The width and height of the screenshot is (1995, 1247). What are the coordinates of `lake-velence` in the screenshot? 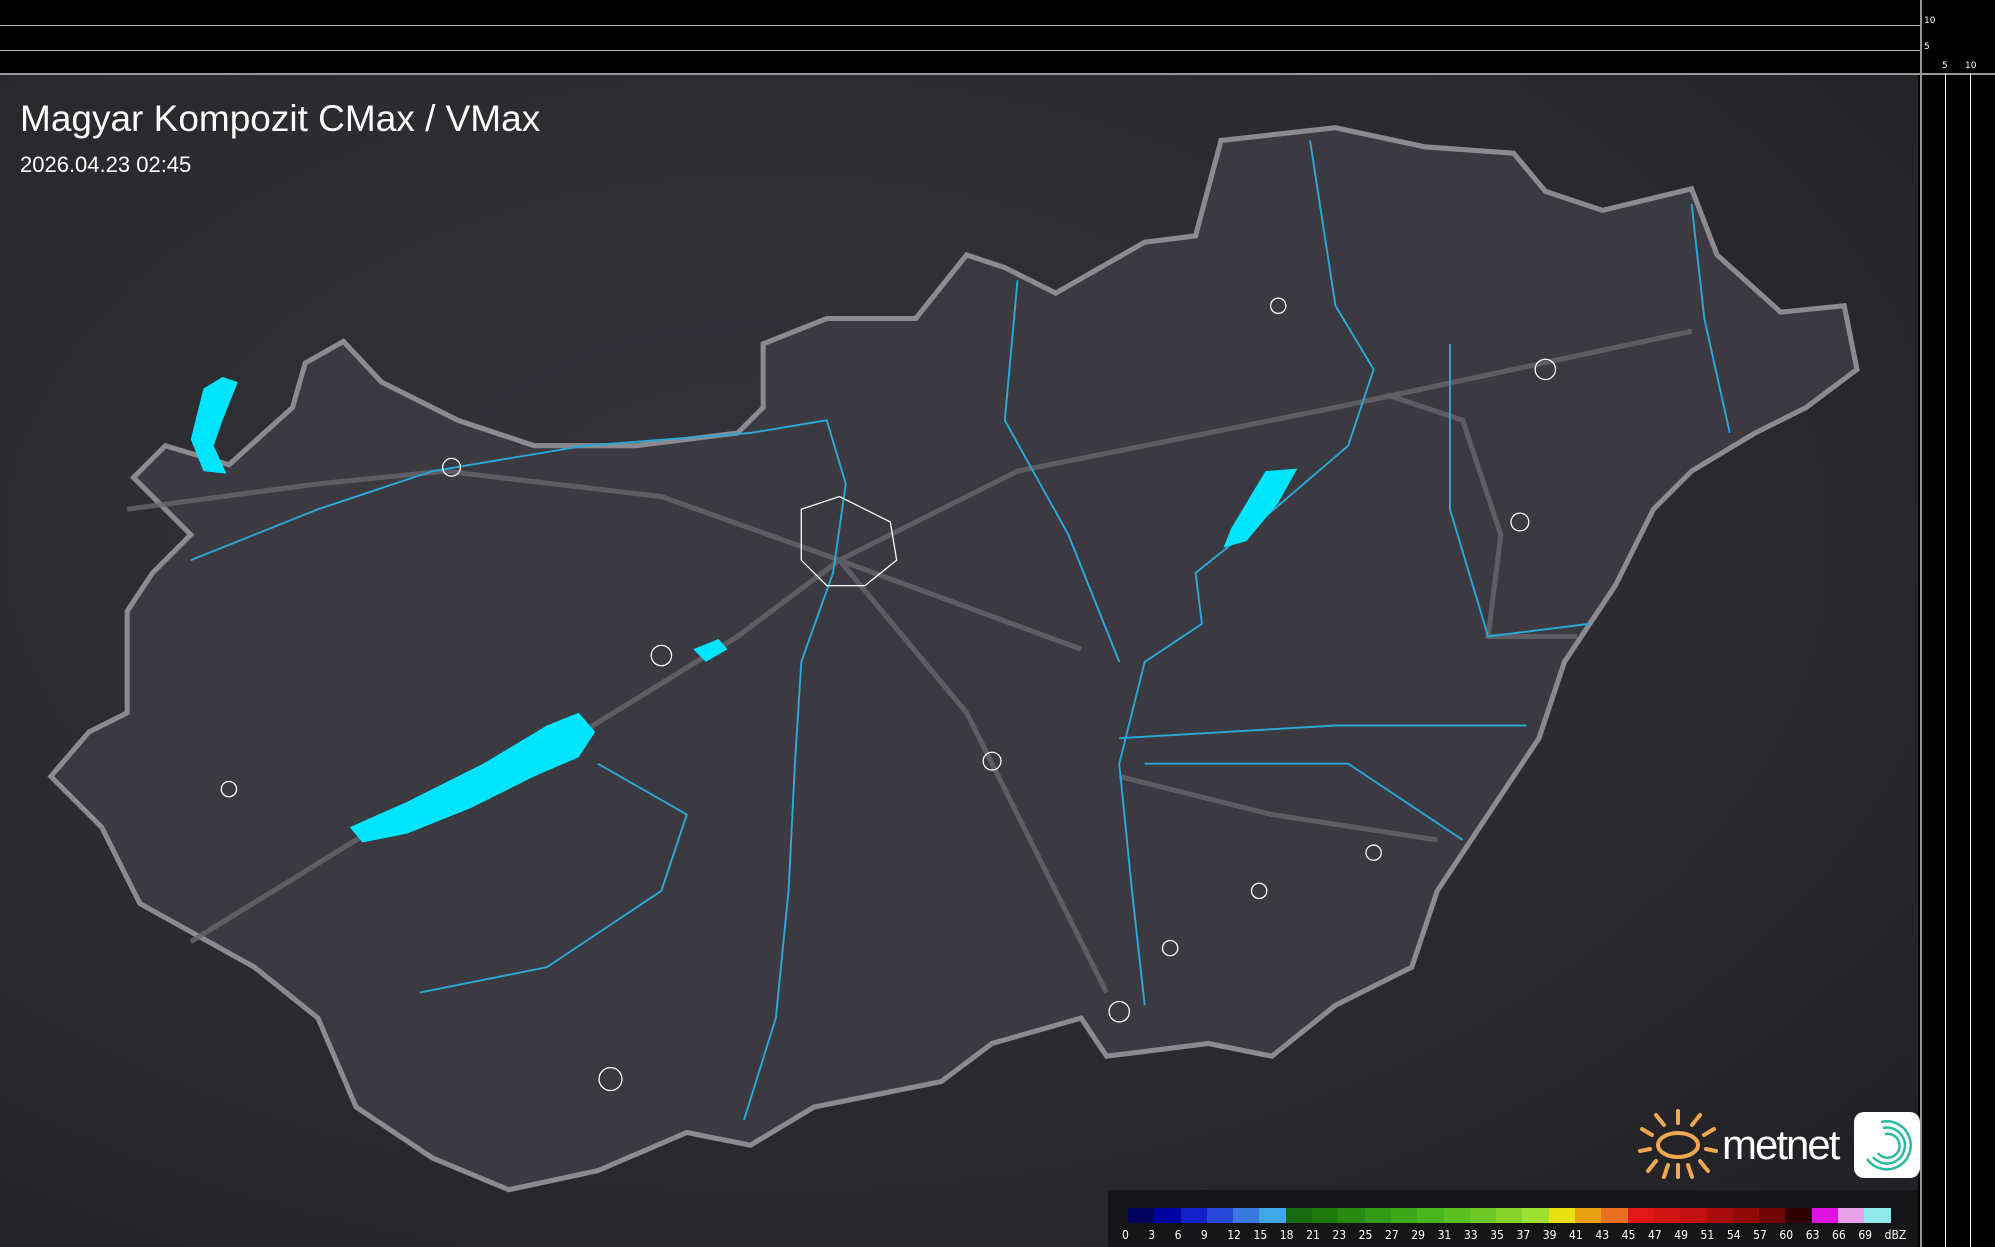 It's located at (710, 650).